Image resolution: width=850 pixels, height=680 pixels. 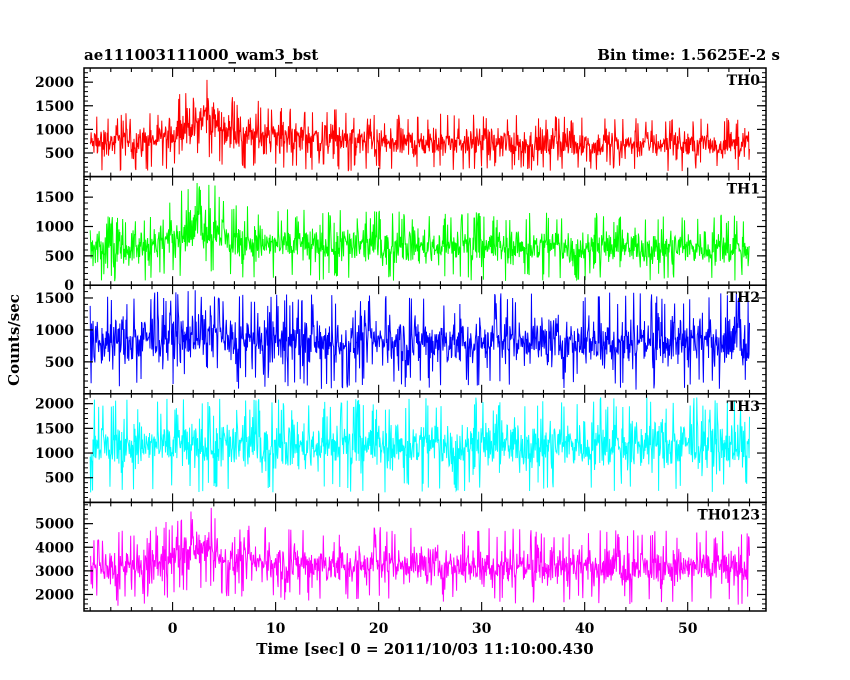 I want to click on series-th0123, so click(x=420, y=556).